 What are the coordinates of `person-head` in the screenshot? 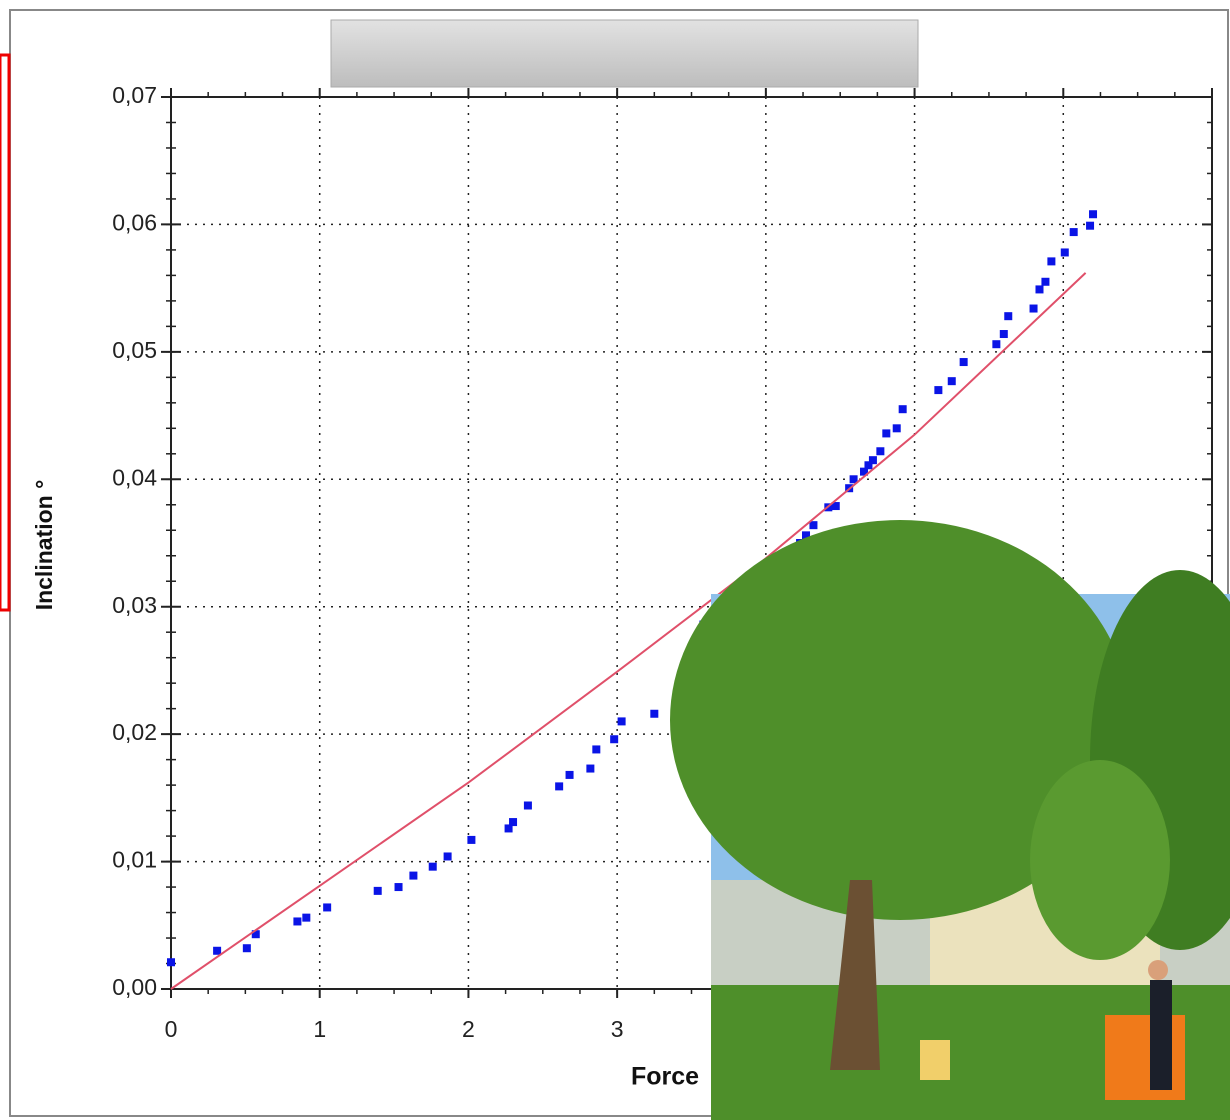 It's located at (1158, 970).